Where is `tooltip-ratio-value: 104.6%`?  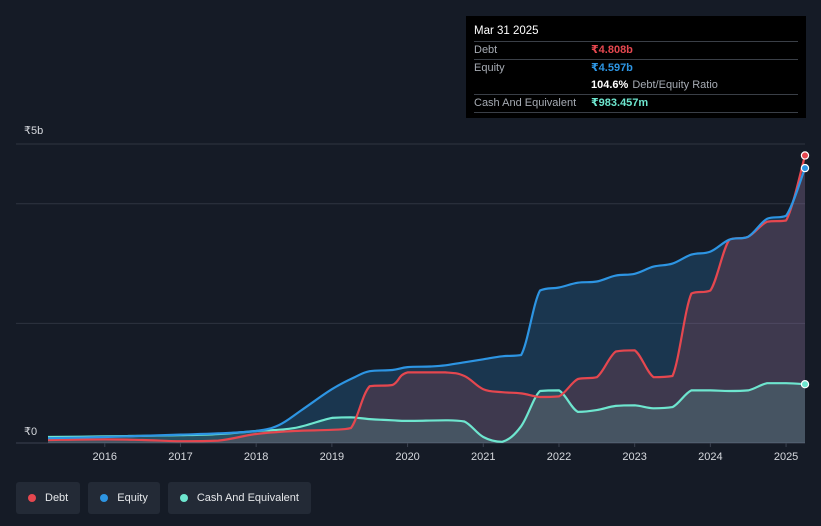
tooltip-ratio-value: 104.6% is located at coordinates (610, 85).